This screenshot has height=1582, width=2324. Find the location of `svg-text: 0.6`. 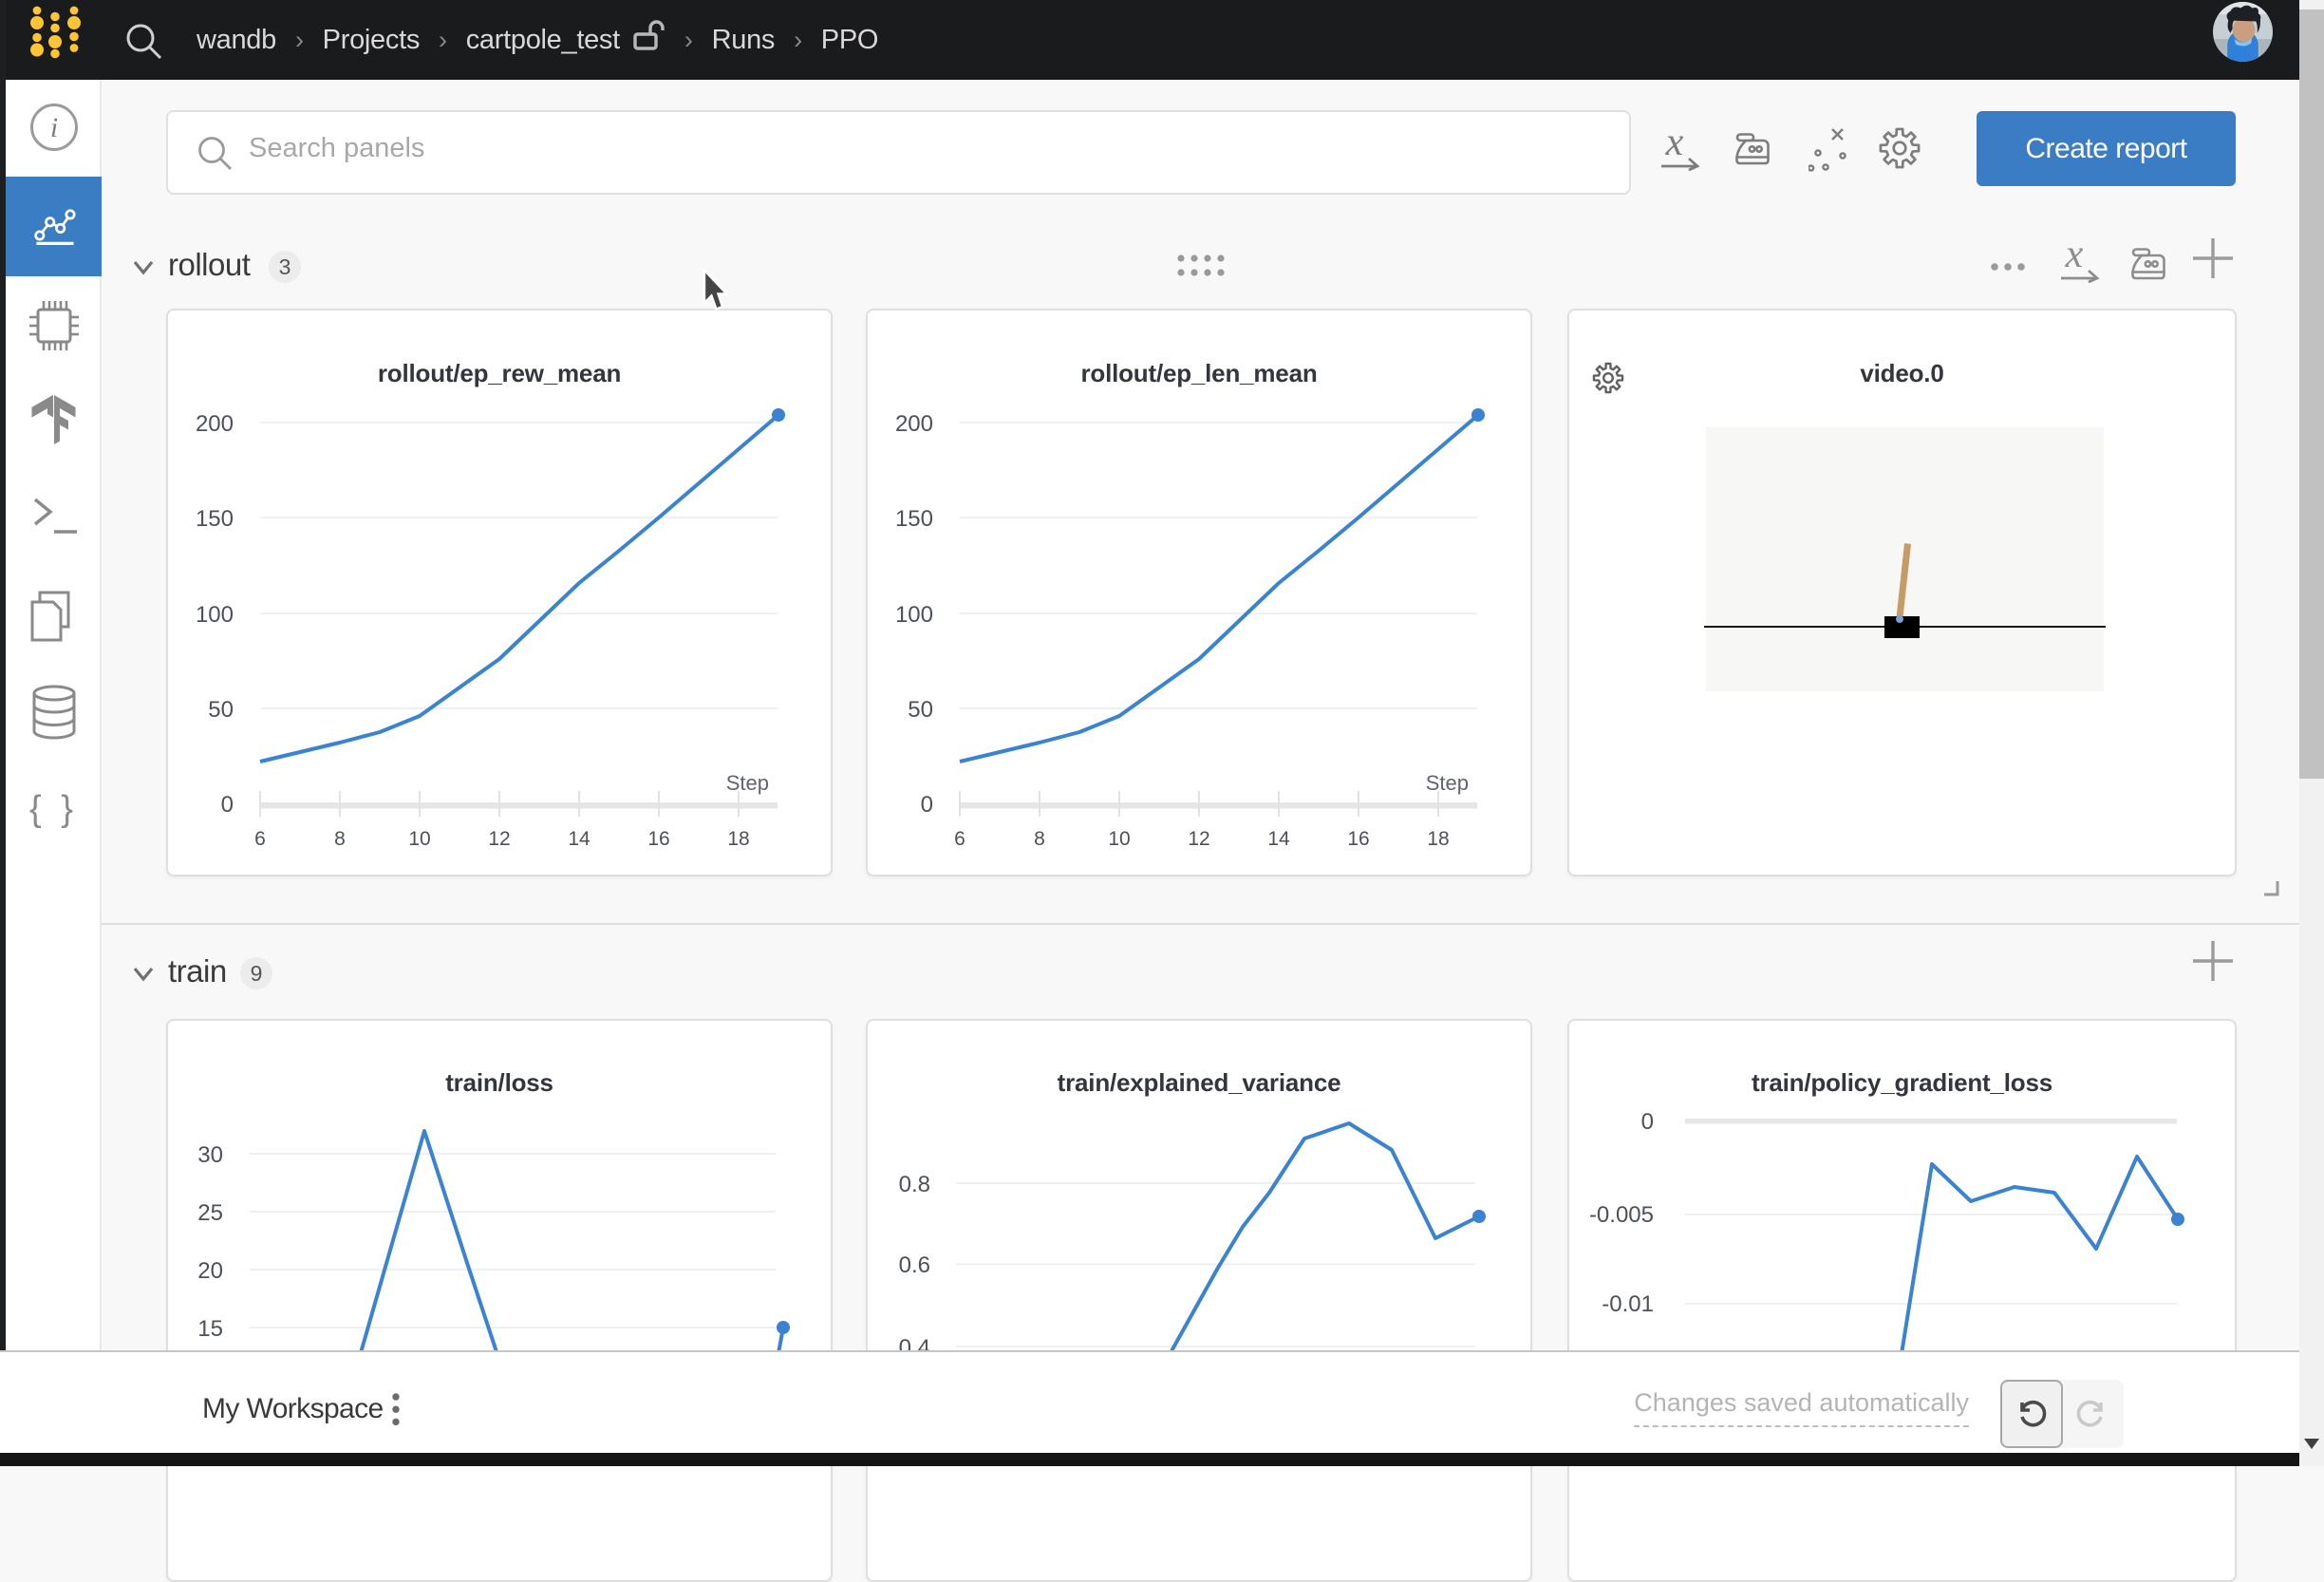

svg-text: 0.6 is located at coordinates (914, 1265).